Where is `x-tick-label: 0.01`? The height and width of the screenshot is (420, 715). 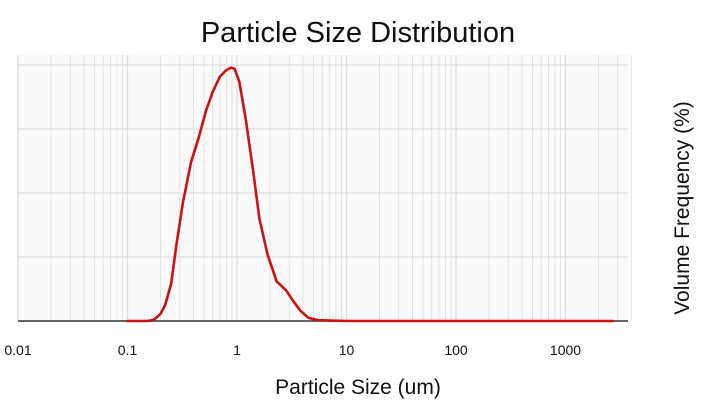
x-tick-label: 0.01 is located at coordinates (17, 350).